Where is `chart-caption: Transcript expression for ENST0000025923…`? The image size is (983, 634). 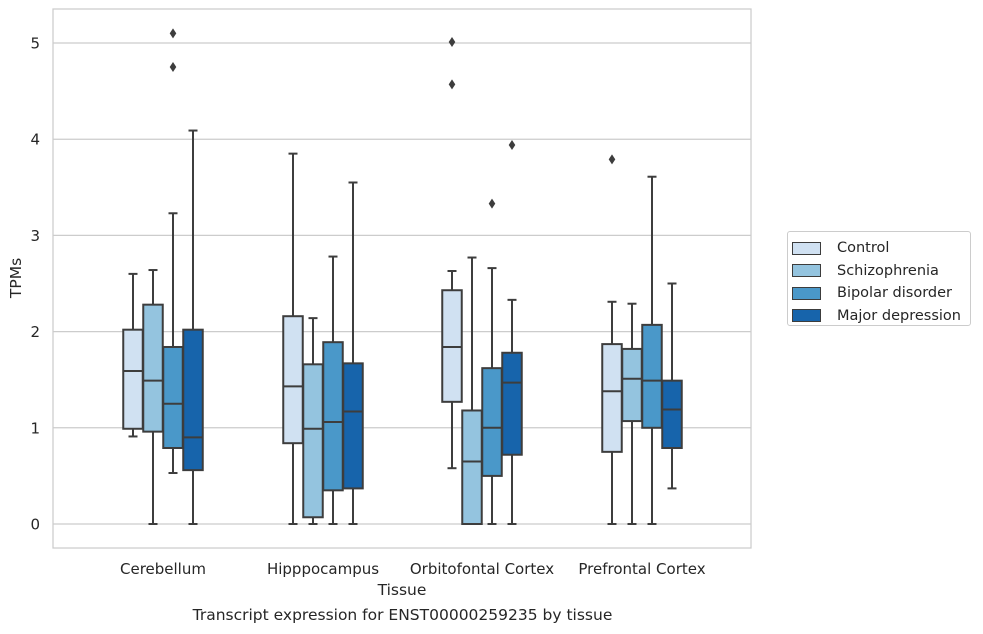 chart-caption: Transcript expression for ENST0000025923… is located at coordinates (402, 615).